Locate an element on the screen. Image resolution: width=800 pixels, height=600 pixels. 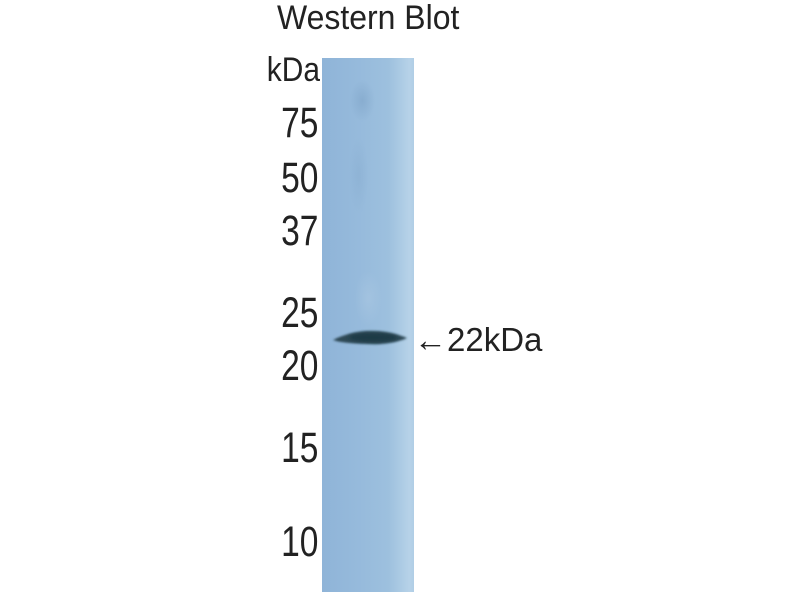
marker-label-37: 37 is located at coordinates (300, 231).